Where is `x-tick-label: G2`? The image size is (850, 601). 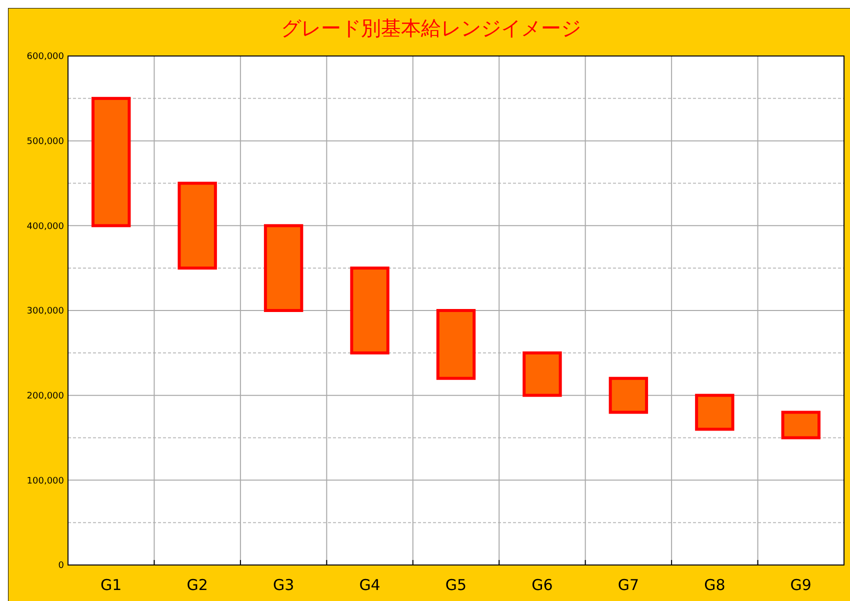 x-tick-label: G2 is located at coordinates (197, 585).